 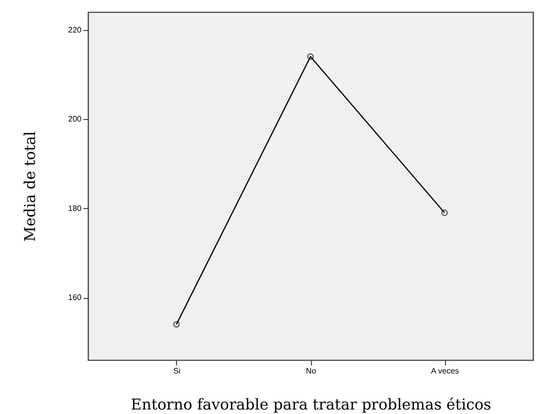 I want to click on x-tick-label: No, so click(x=311, y=371).